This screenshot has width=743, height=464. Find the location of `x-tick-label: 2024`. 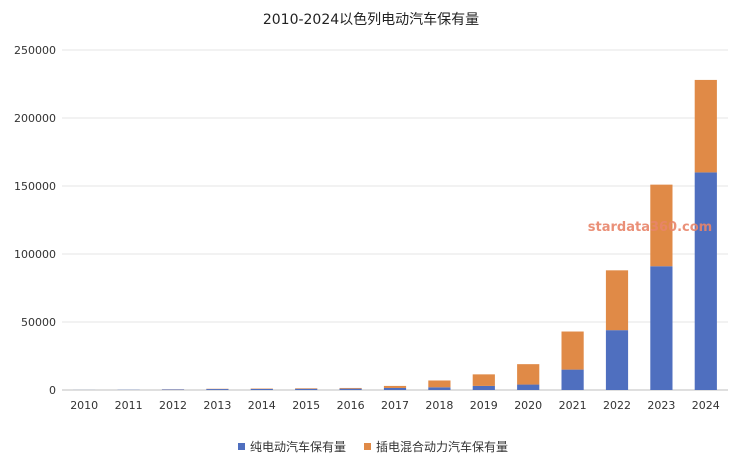

x-tick-label: 2024 is located at coordinates (706, 405).